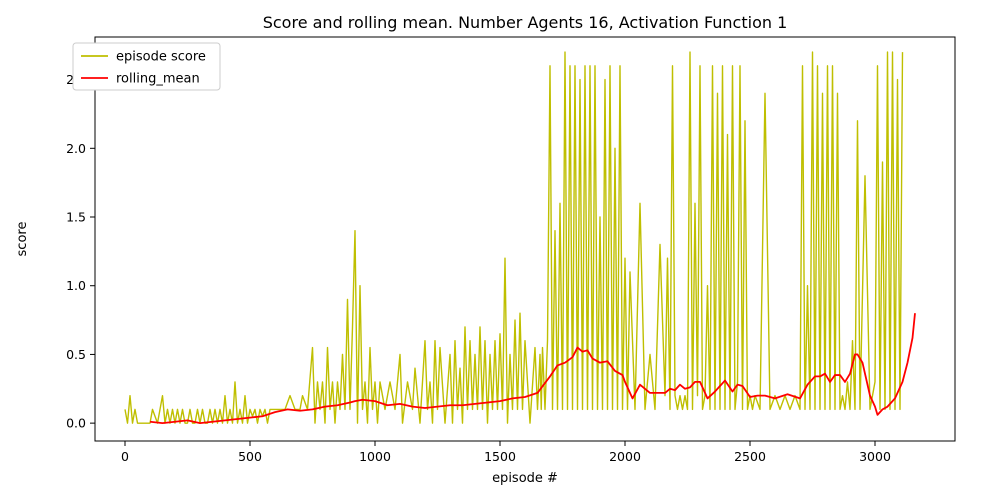 This screenshot has height=500, width=1000. I want to click on x-tick-label: 1000, so click(375, 456).